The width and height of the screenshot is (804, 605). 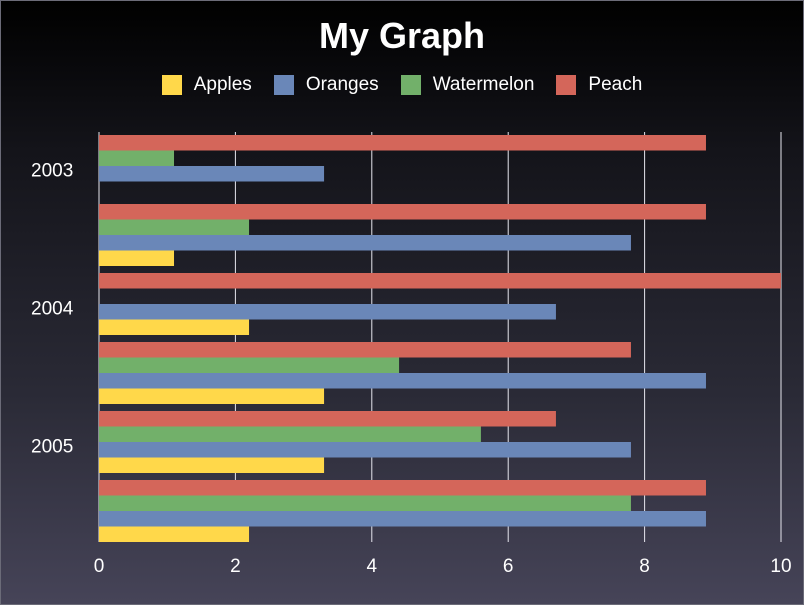 I want to click on legend-item-peach: Peach, so click(x=599, y=85).